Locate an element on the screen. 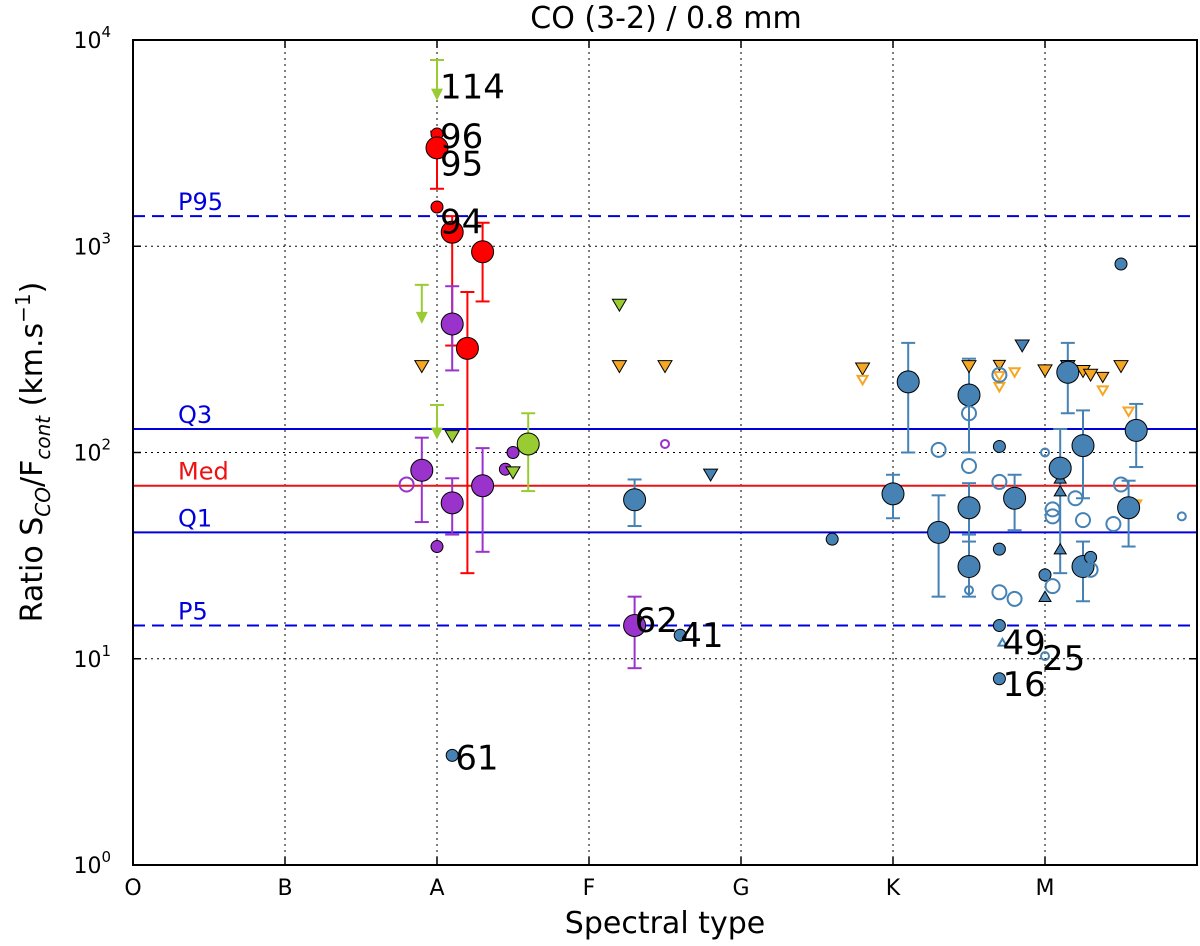 The image size is (1200, 946). data-triangle-up-open is located at coordinates (1002, 641).